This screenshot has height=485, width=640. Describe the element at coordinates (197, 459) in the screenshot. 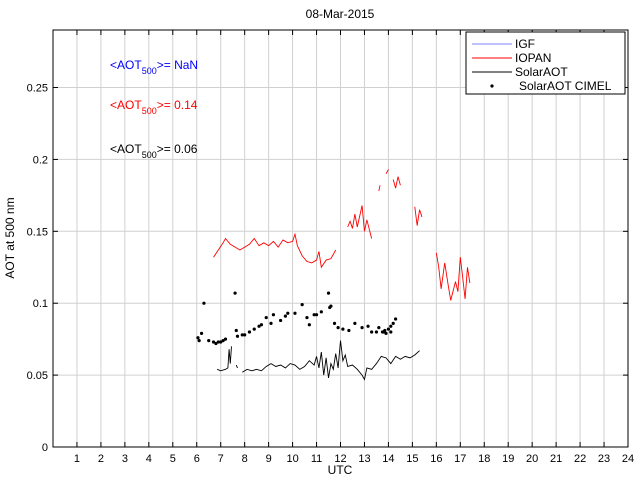

I see `x-tick-label: 6` at that location.